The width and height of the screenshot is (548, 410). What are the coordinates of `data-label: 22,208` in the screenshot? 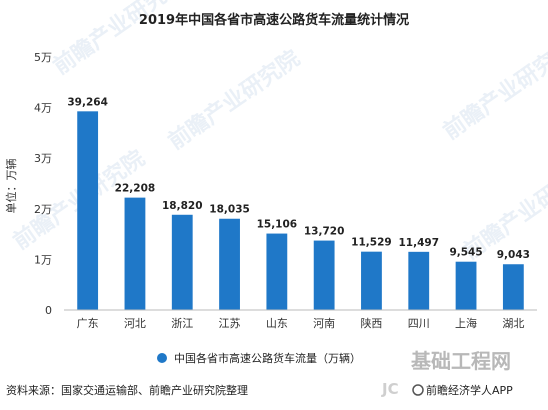 It's located at (135, 189).